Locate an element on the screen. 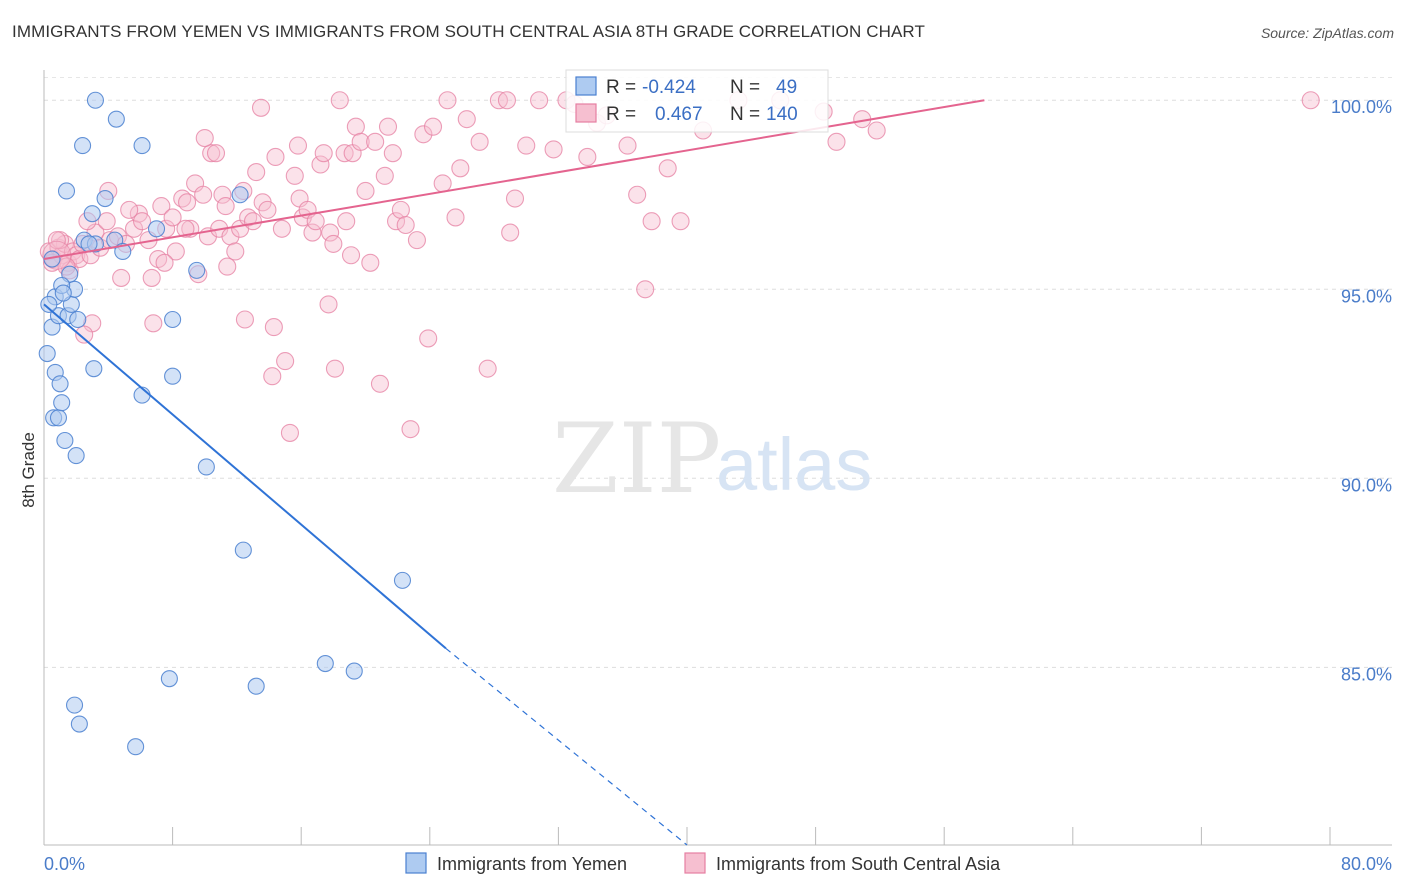 The width and height of the screenshot is (1406, 892). y-axis-label: 8th Grade is located at coordinates (28, 470).